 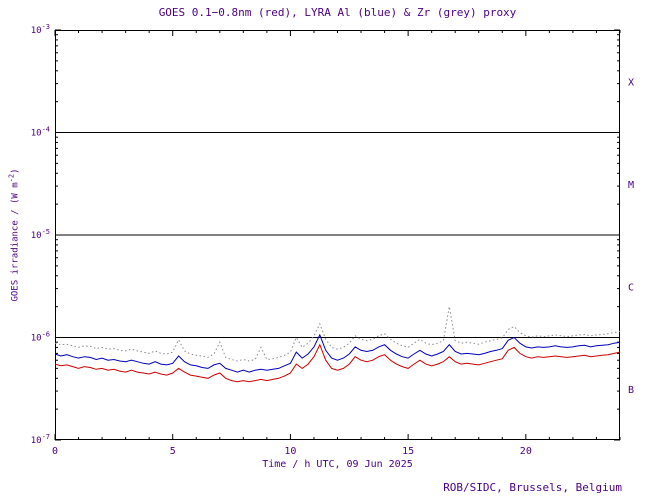 What do you see at coordinates (631, 287) in the screenshot?
I see `flare-class-label: C` at bounding box center [631, 287].